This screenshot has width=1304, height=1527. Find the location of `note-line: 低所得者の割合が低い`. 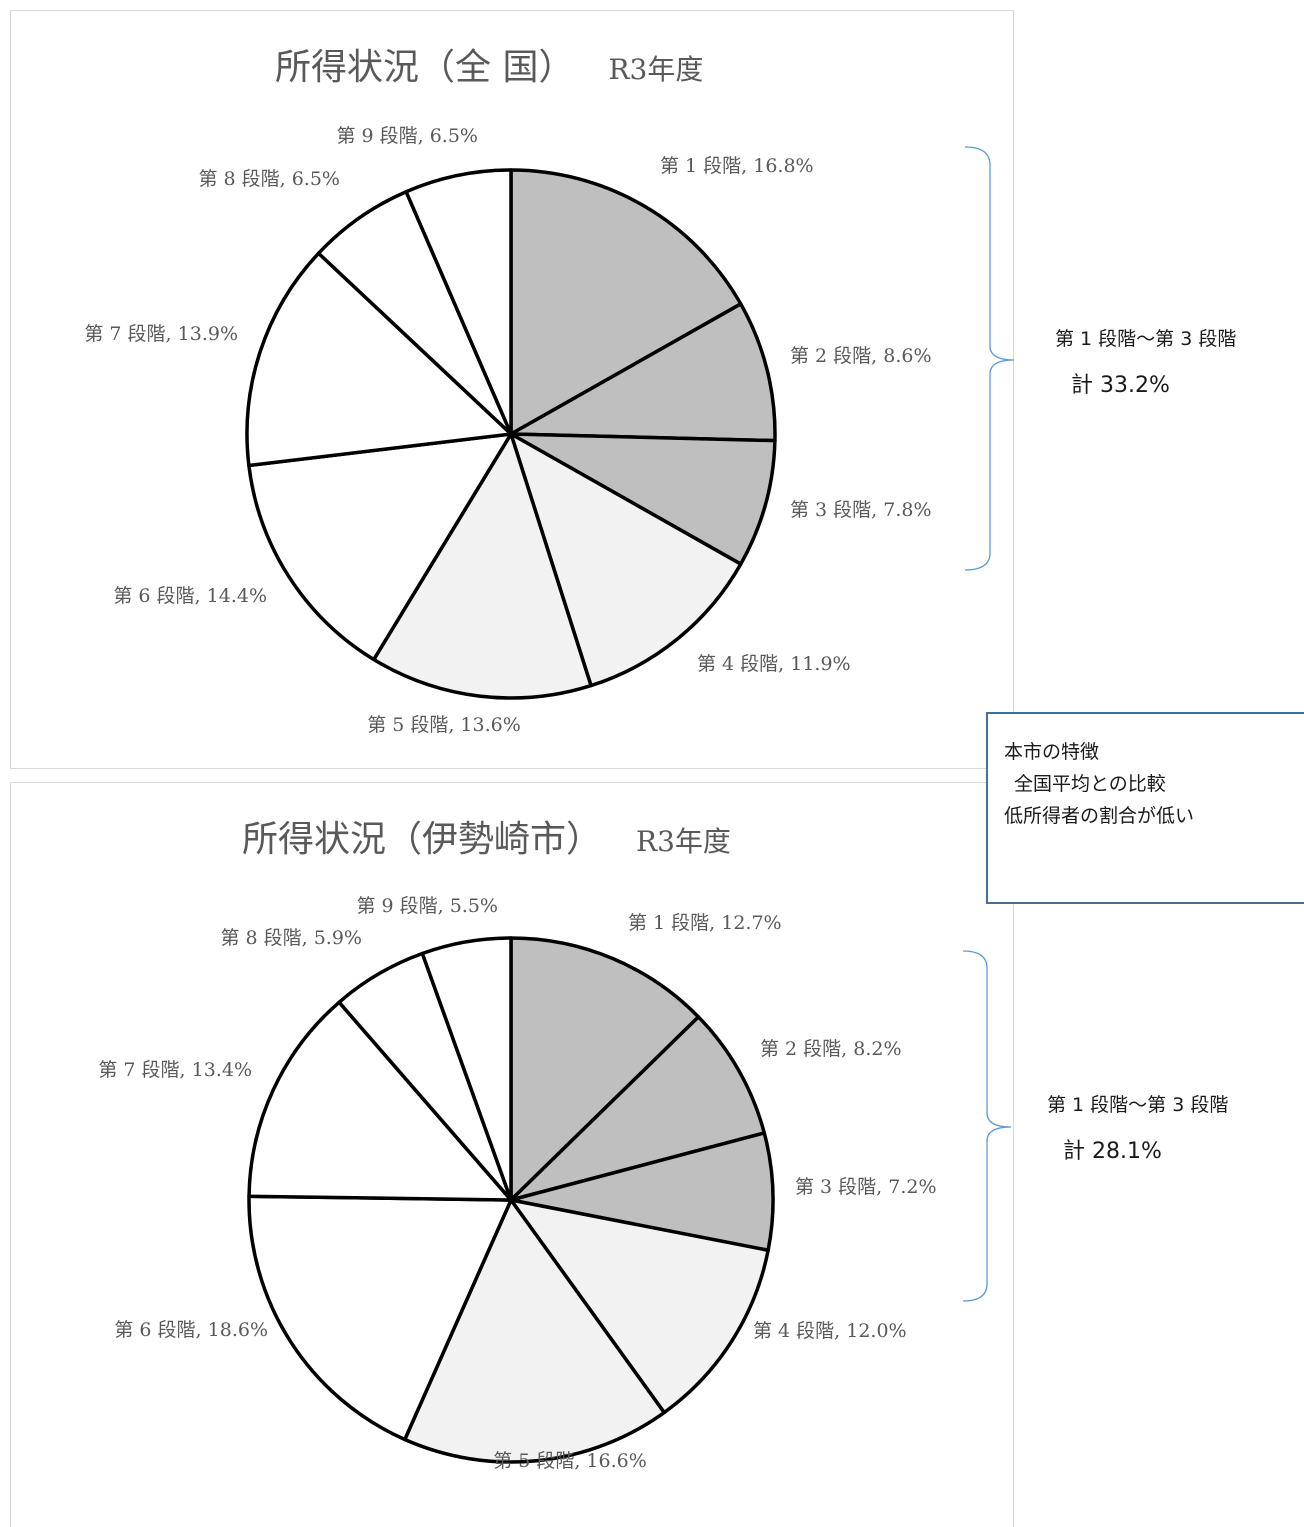

note-line: 低所得者の割合が低い is located at coordinates (1099, 816).